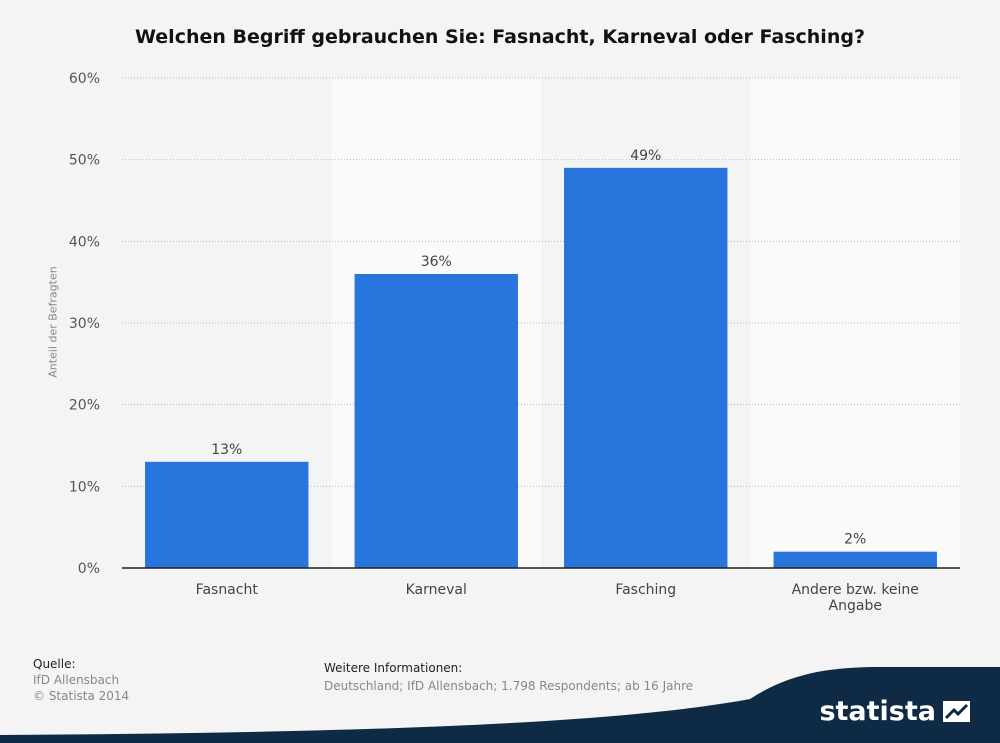 This screenshot has width=1000, height=743. I want to click on category-band, so click(855, 323).